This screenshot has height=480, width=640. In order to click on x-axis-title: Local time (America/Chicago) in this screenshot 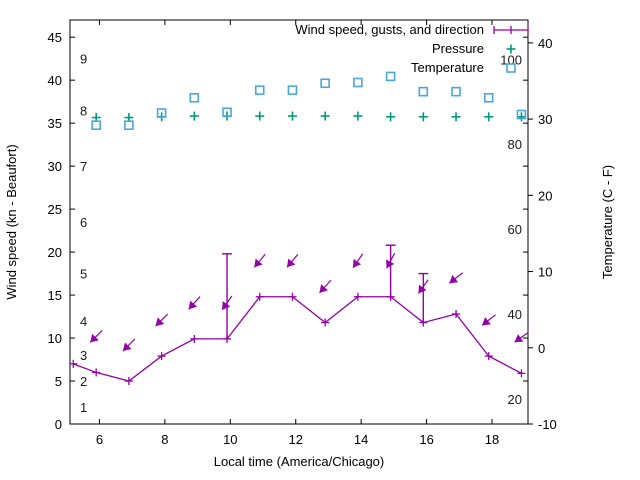, I will do `click(299, 461)`.